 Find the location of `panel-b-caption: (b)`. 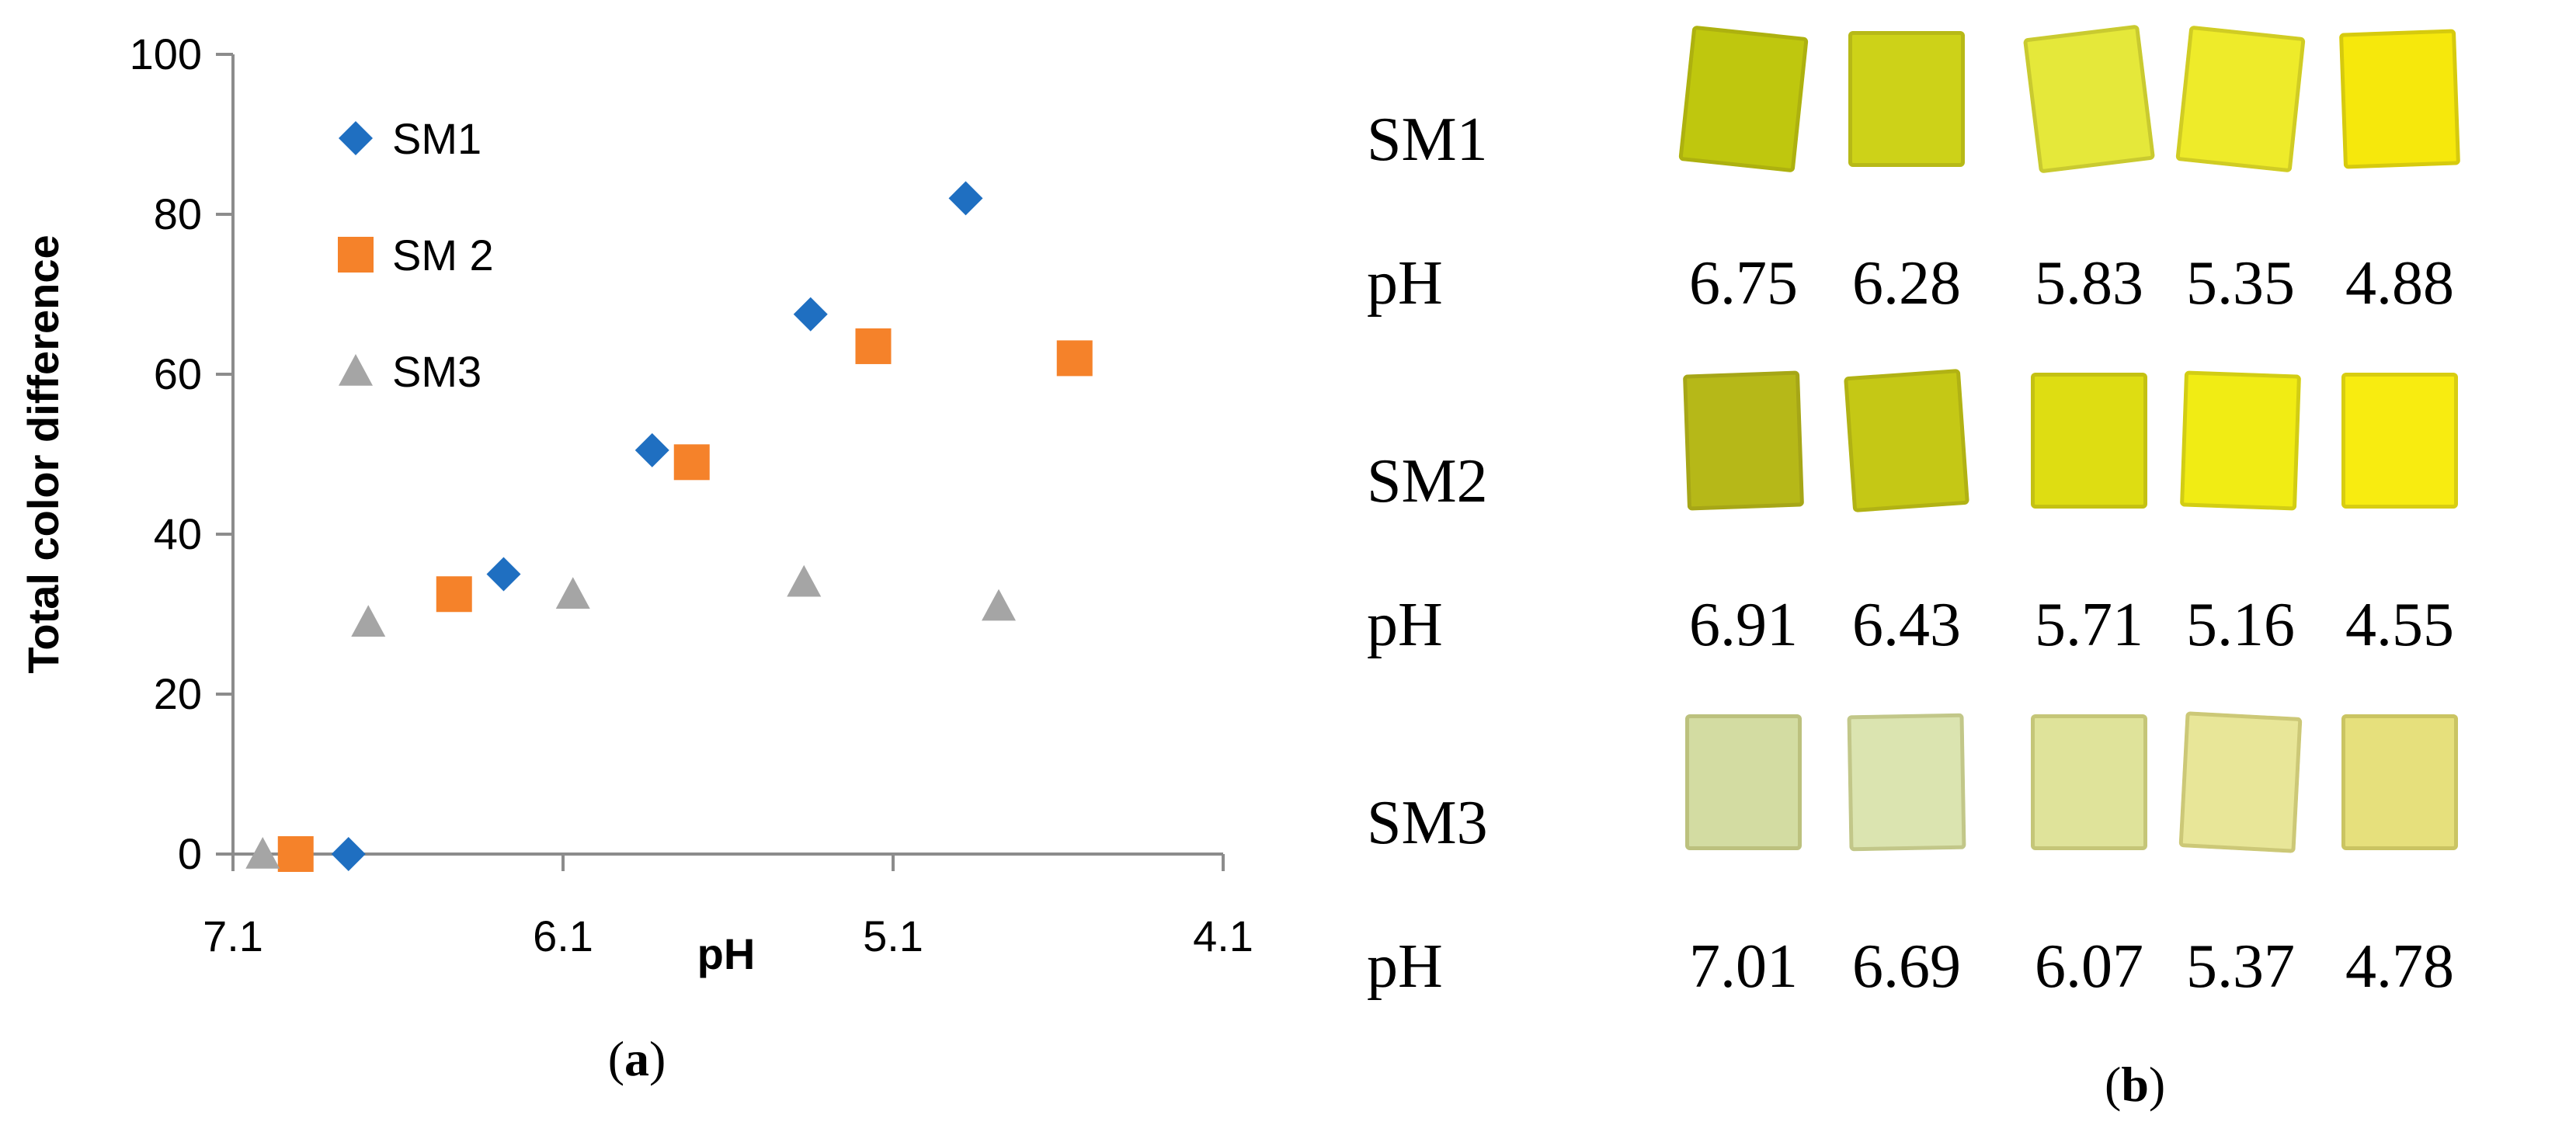

panel-b-caption: (b) is located at coordinates (2135, 1084).